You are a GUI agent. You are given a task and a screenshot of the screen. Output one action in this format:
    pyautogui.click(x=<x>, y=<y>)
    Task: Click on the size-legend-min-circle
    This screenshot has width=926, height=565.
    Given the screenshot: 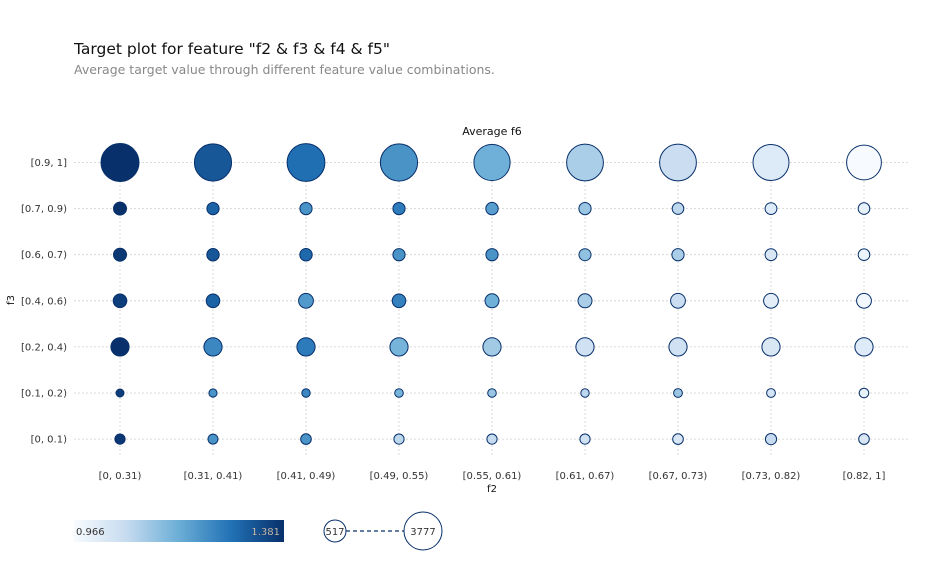 What is the action you would take?
    pyautogui.click(x=335, y=531)
    